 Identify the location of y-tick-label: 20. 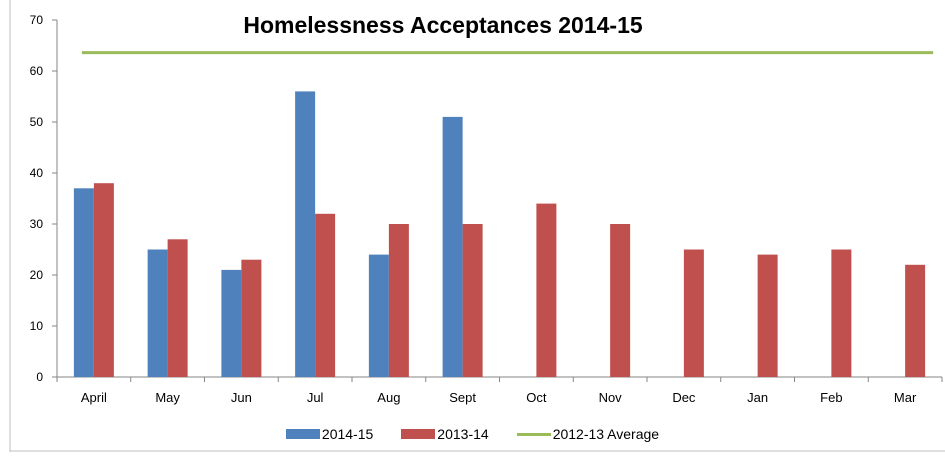
(37, 275).